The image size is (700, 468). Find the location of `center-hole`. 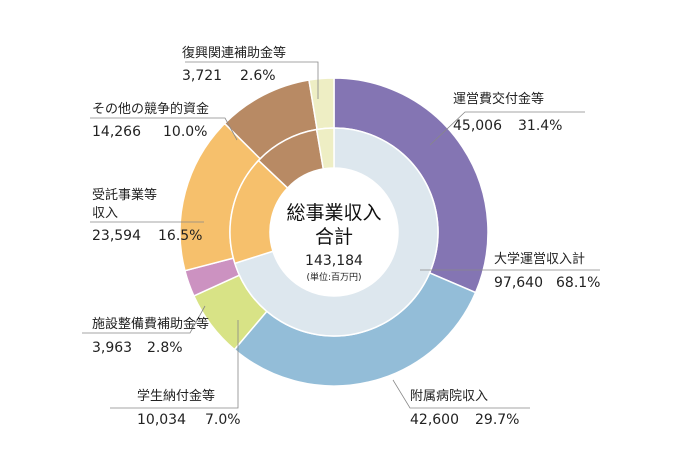

center-hole is located at coordinates (334, 232).